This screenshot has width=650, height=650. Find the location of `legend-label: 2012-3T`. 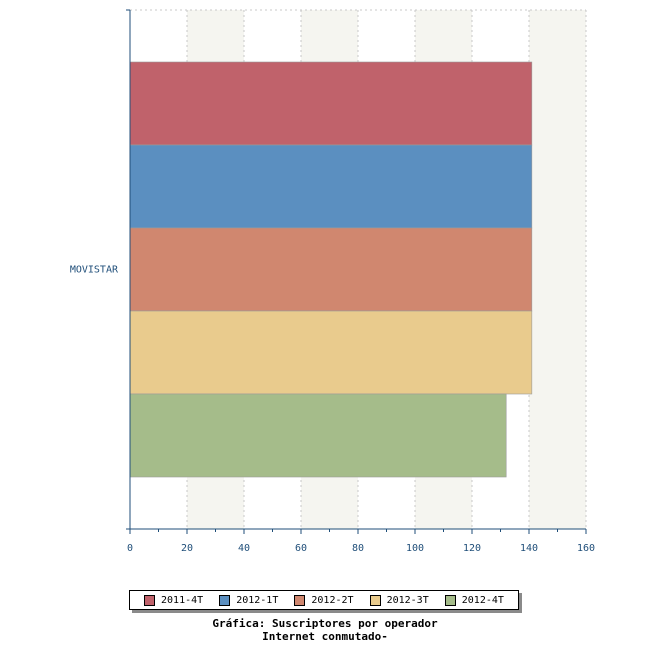

legend-label: 2012-3T is located at coordinates (407, 600).